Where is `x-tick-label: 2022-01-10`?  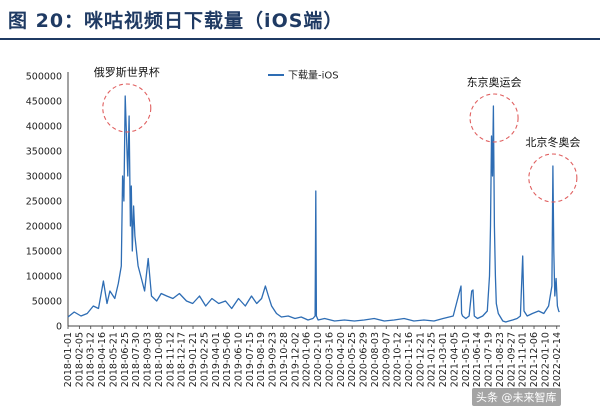
x-tick-label: 2022-01-10 is located at coordinates (545, 359).